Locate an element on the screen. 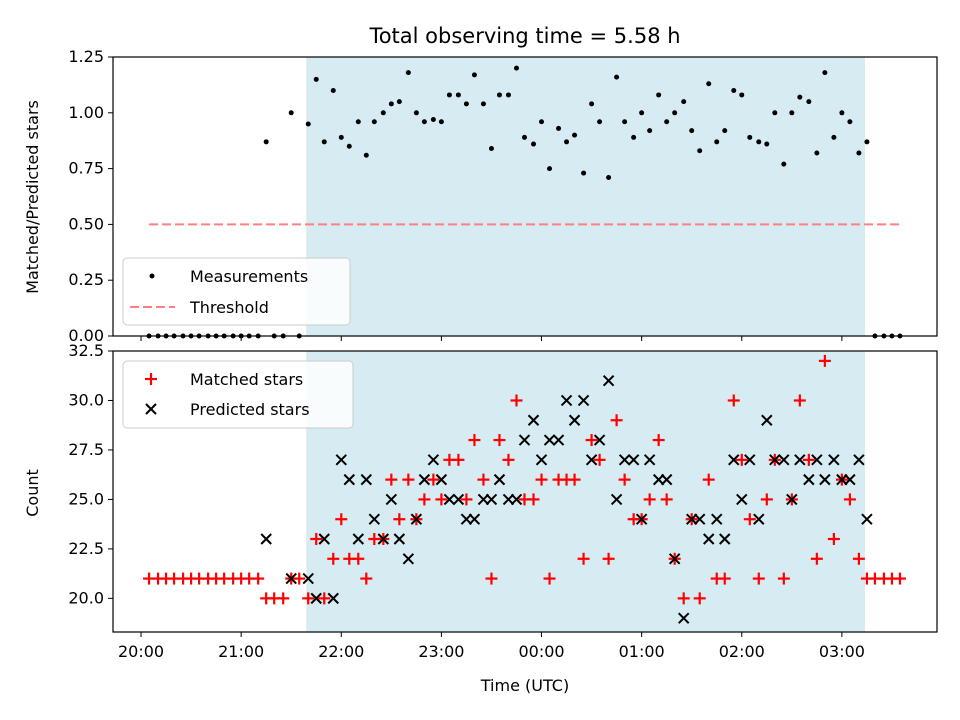 Image resolution: width=960 pixels, height=720 pixels. bottom-x-tick-label: 23:00 is located at coordinates (441, 651).